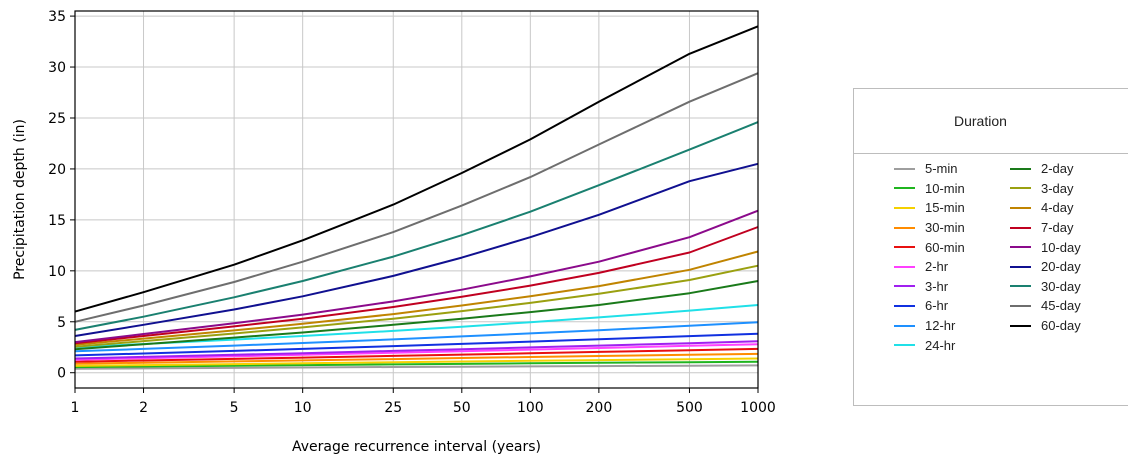 The height and width of the screenshot is (462, 1128). I want to click on y-tick-label: 0, so click(61, 374).